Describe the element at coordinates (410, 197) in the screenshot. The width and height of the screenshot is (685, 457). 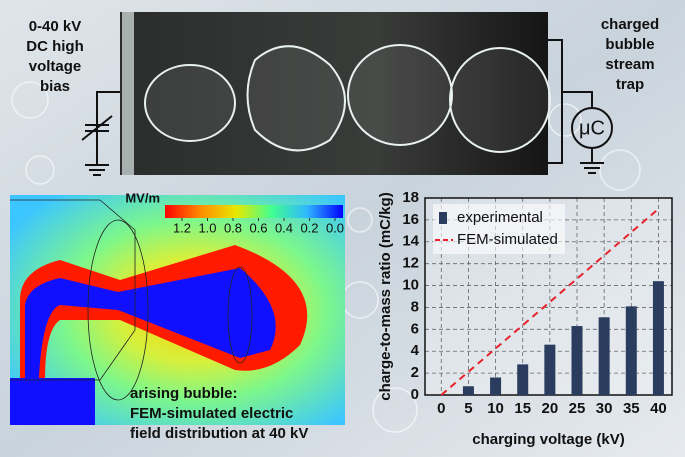
I see `y-tick-label: 18` at that location.